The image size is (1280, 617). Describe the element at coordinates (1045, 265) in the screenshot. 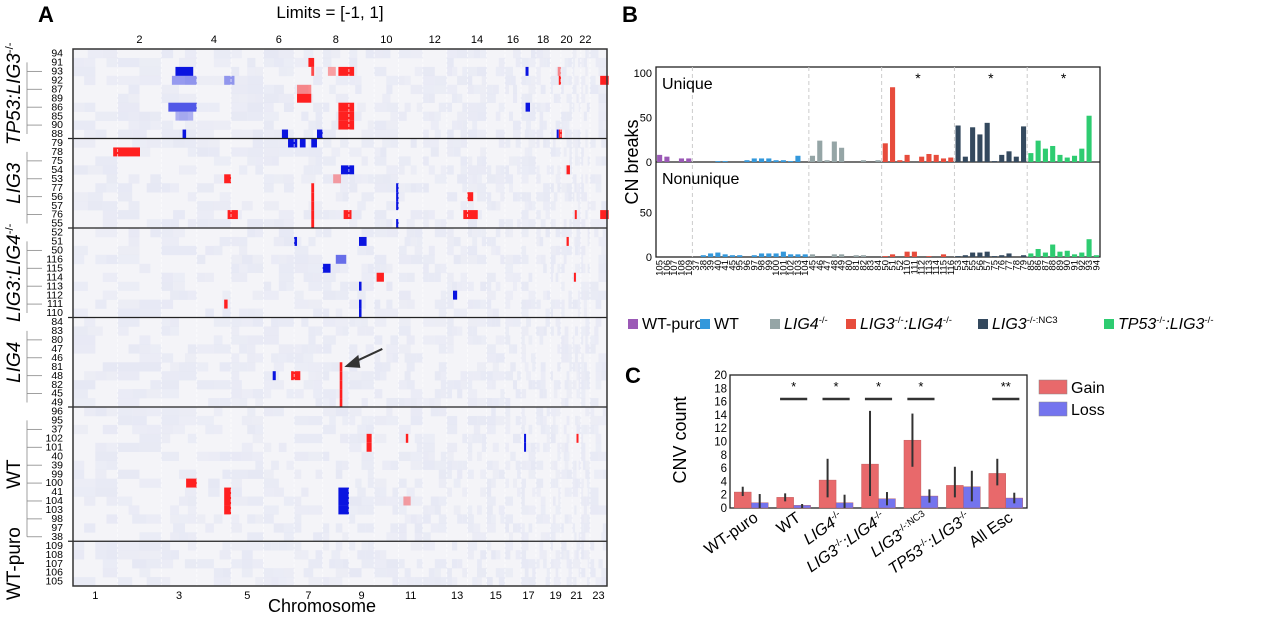

I see `sample-tick: 87` at that location.